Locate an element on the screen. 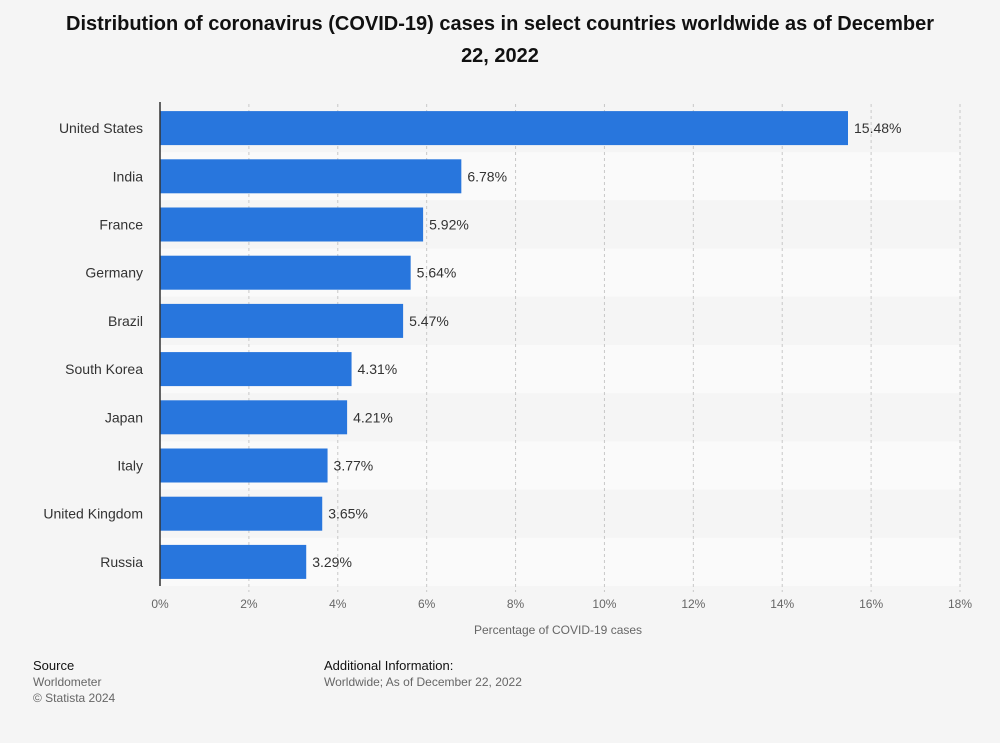 The height and width of the screenshot is (743, 1000). x-tick-label: 8% is located at coordinates (516, 604).